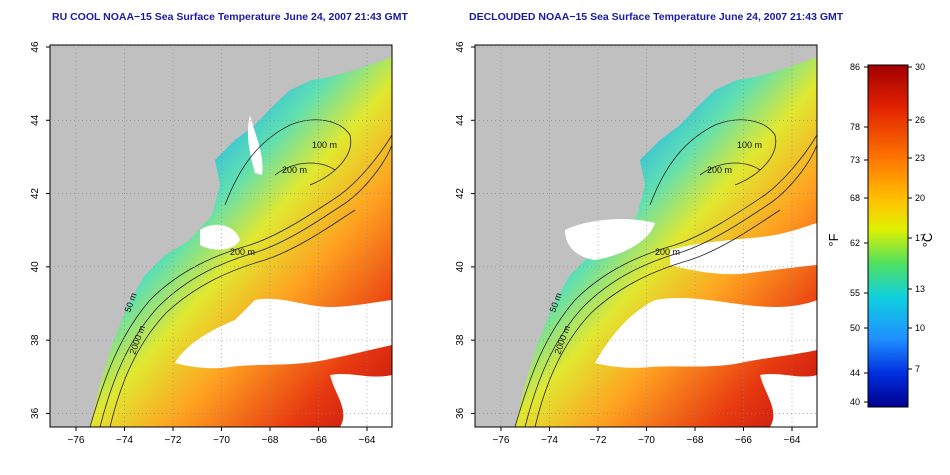 Image resolution: width=950 pixels, height=475 pixels. I want to click on fahrenheit-tick-label: 86, so click(855, 67).